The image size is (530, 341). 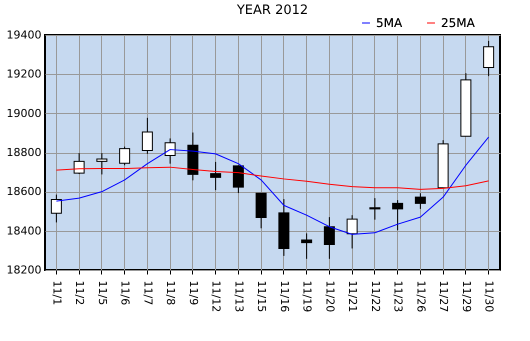 What do you see at coordinates (102, 293) in the screenshot?
I see `x-tick-label: 11/5` at bounding box center [102, 293].